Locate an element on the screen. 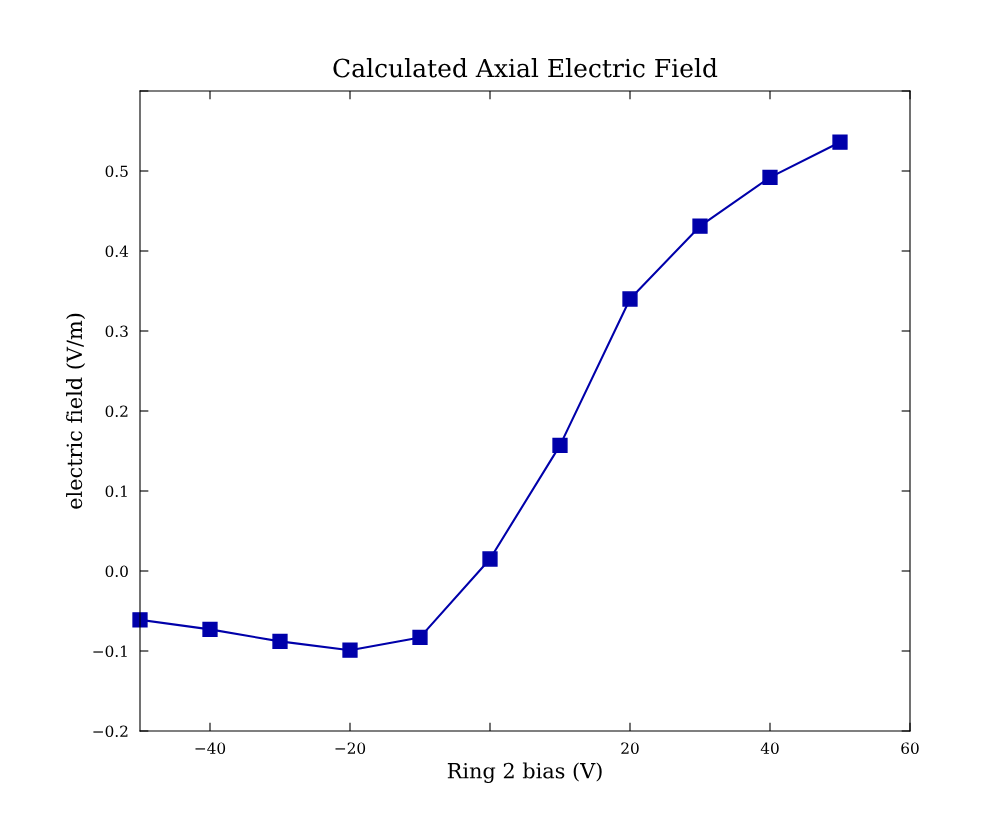 The image size is (1003, 814). chart-title: Calculated Axial Electric Field is located at coordinates (525, 68).